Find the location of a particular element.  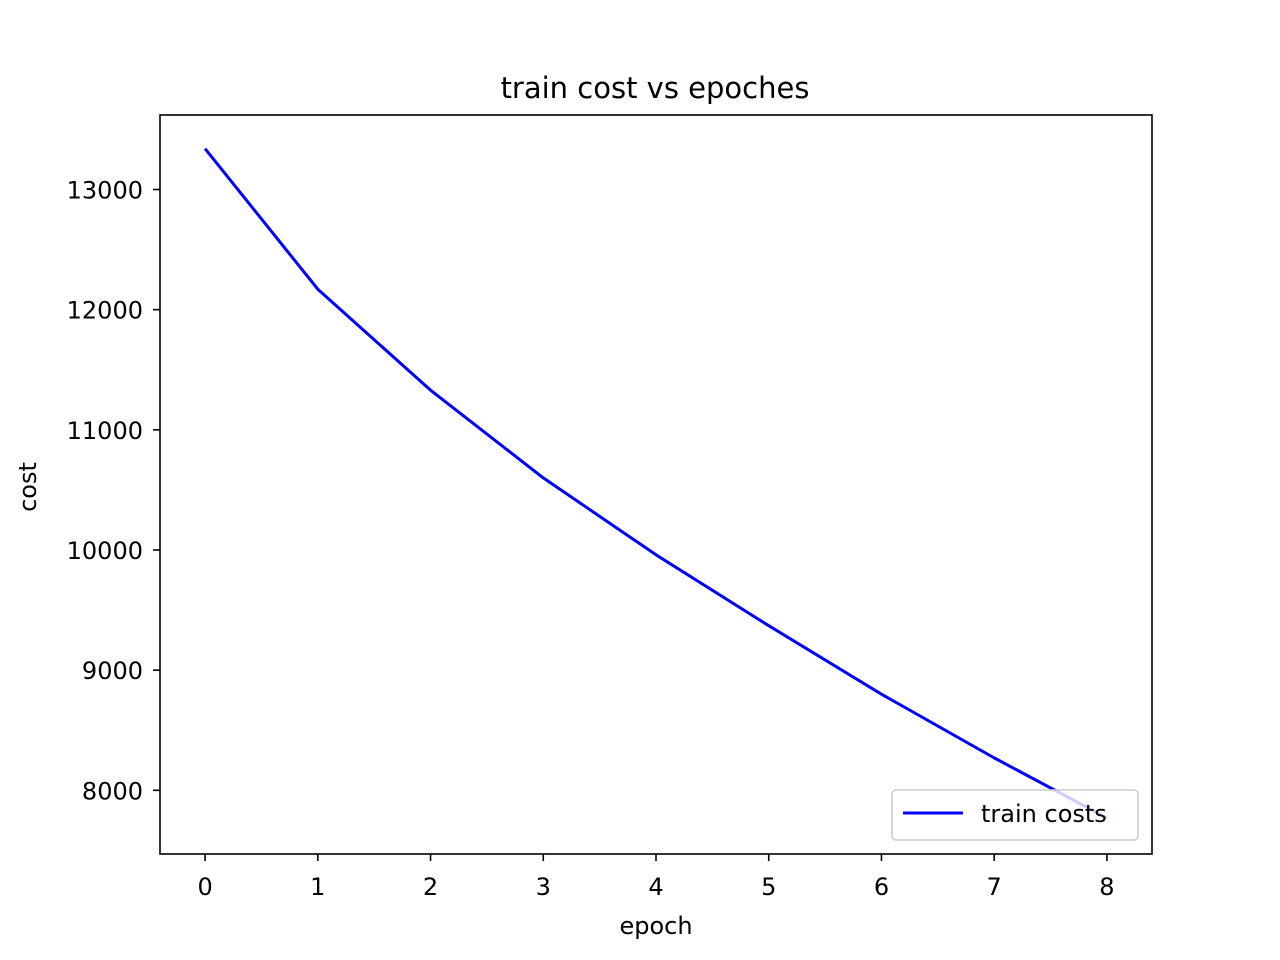

legend-label-train-costs: train costs is located at coordinates (1044, 814).